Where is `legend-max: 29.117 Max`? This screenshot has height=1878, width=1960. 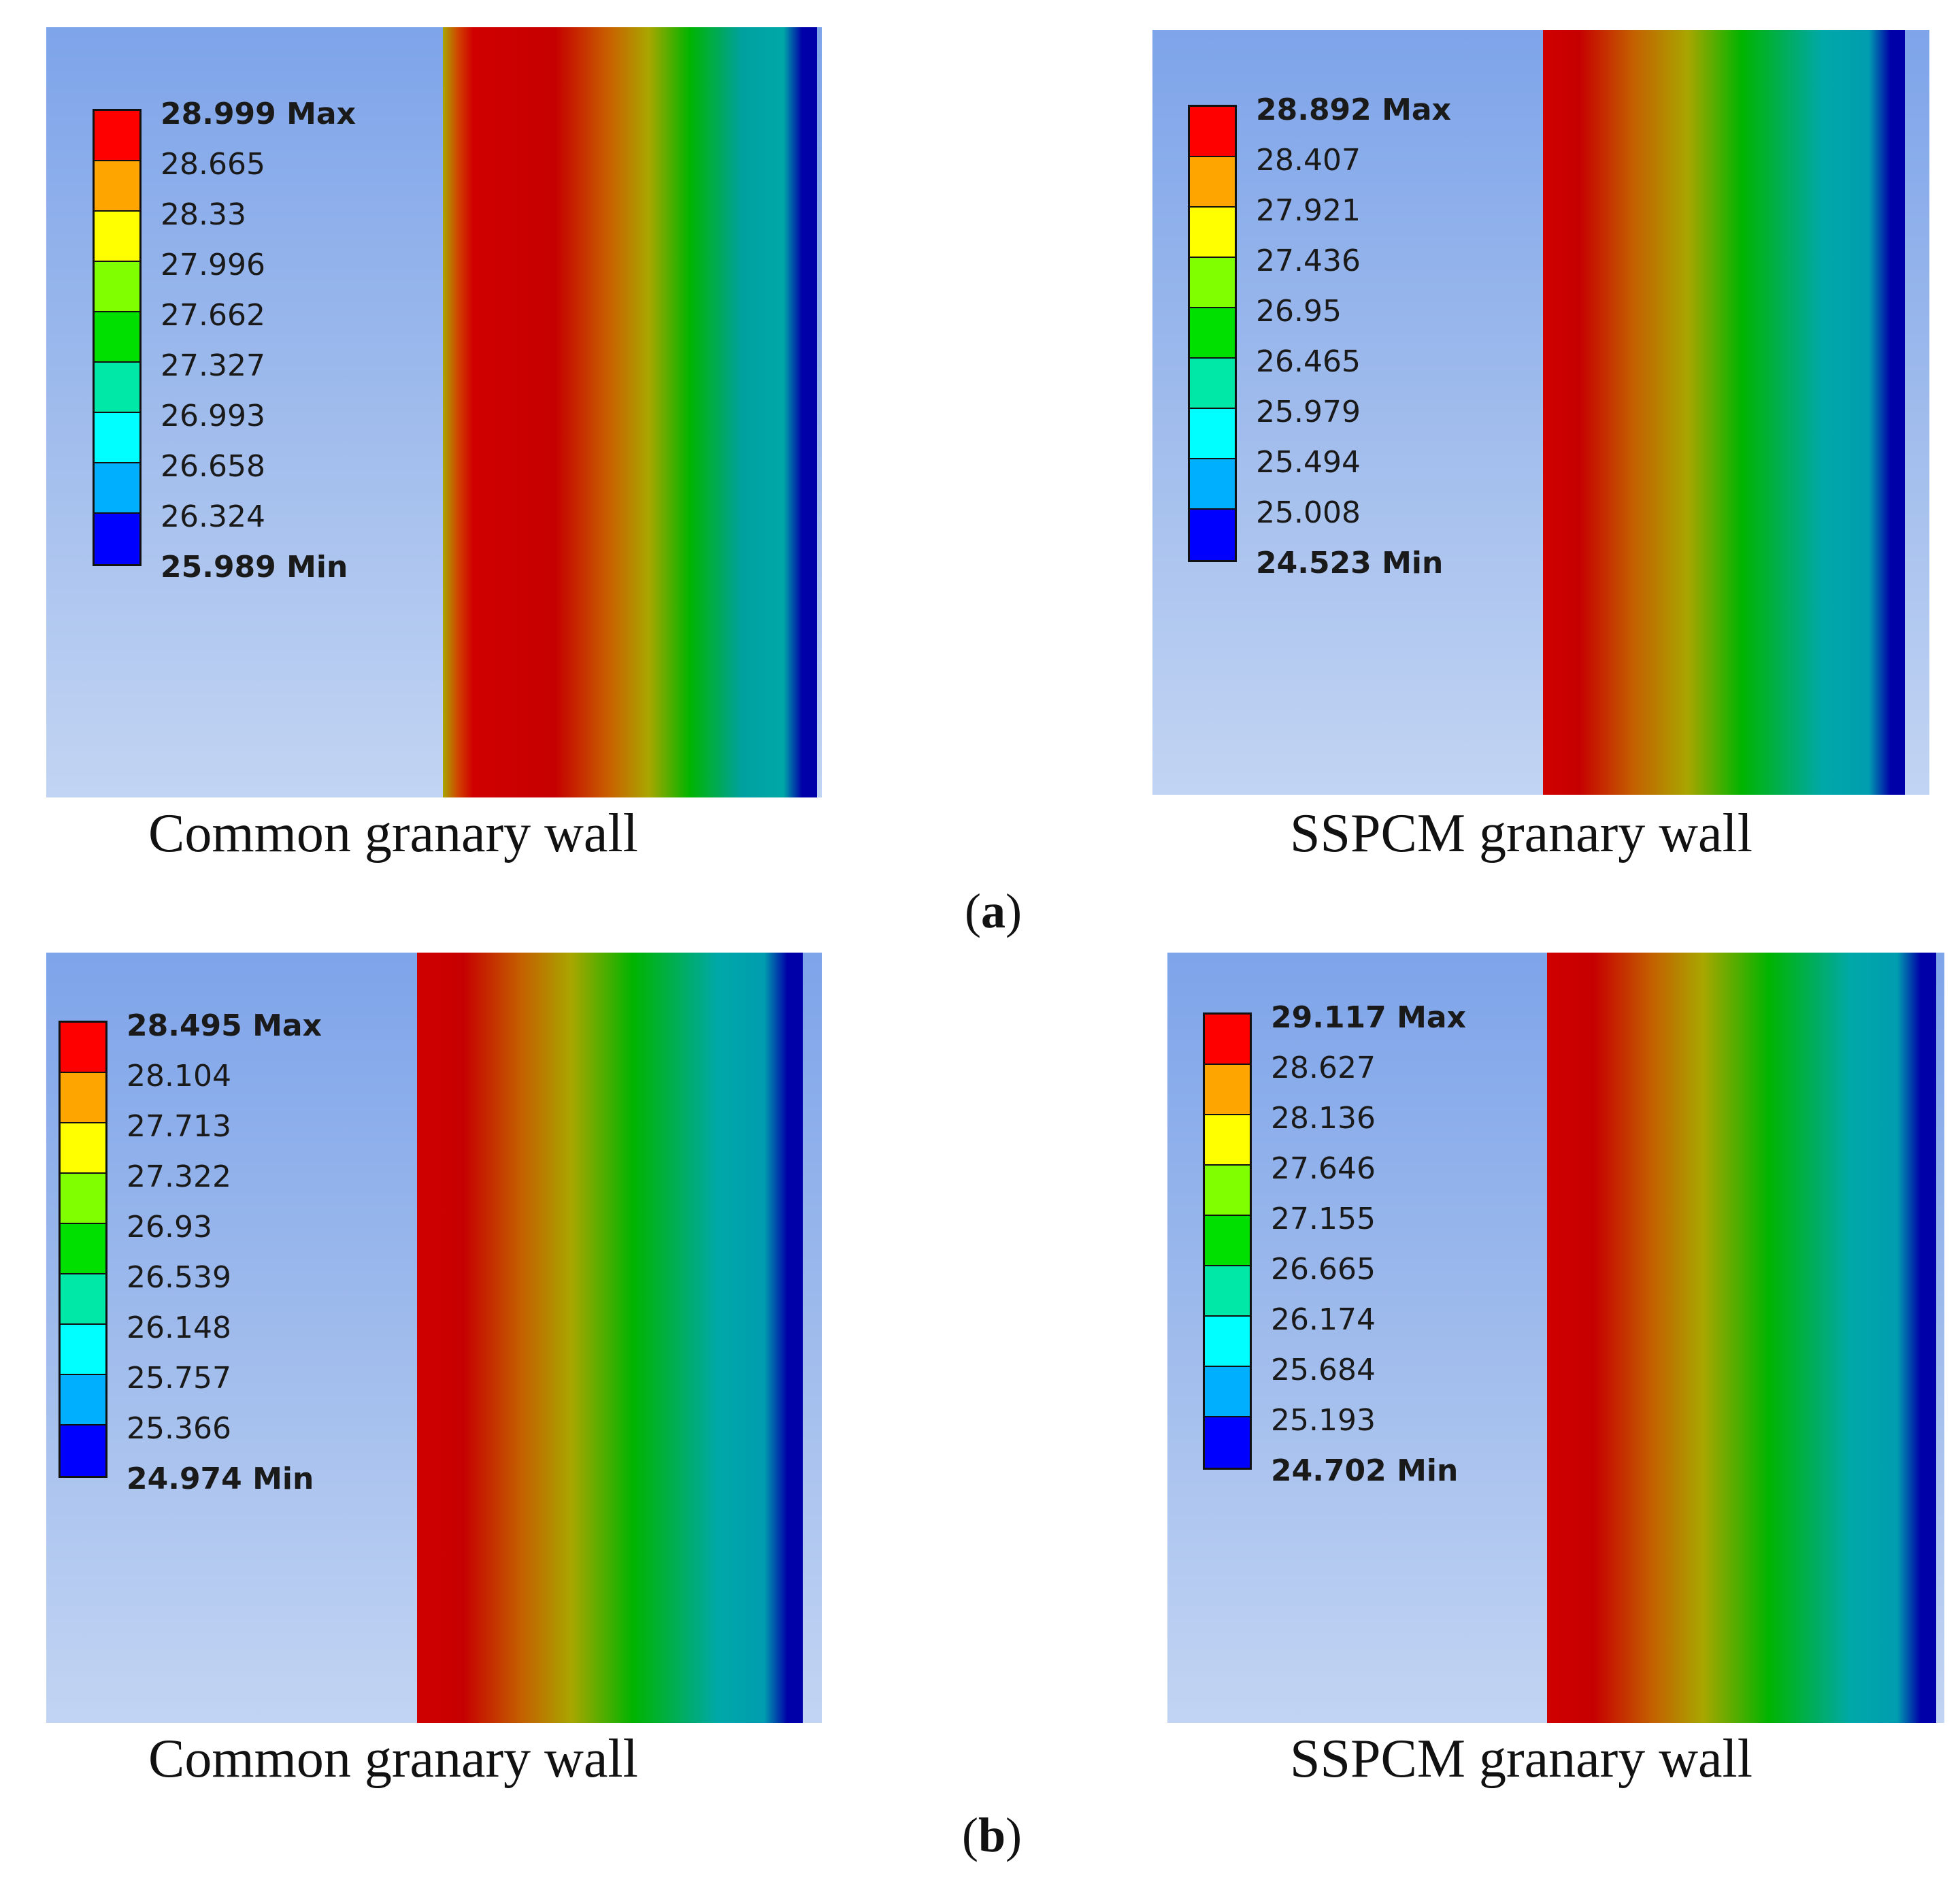
legend-max: 29.117 Max is located at coordinates (1368, 1017).